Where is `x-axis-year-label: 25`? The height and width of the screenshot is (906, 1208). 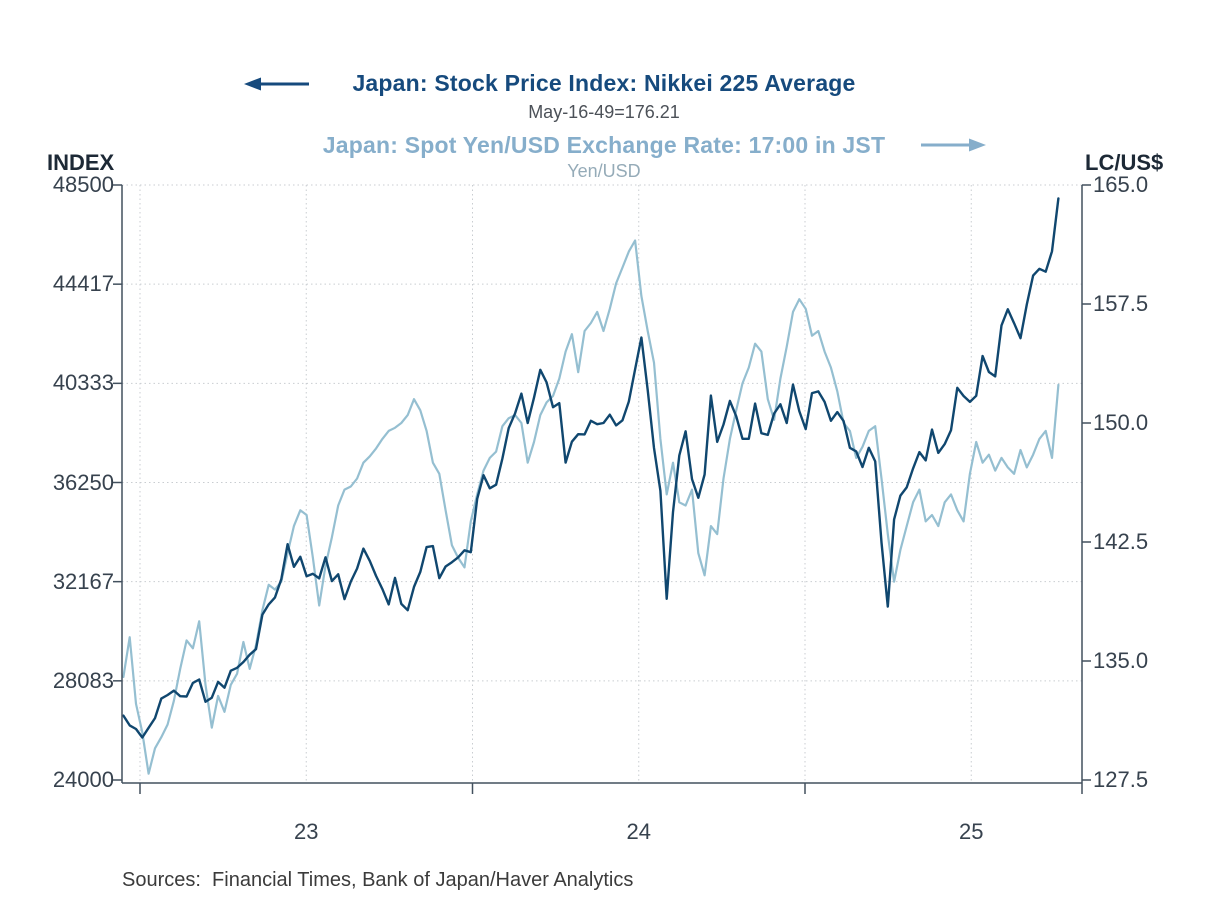
x-axis-year-label: 25 is located at coordinates (971, 831).